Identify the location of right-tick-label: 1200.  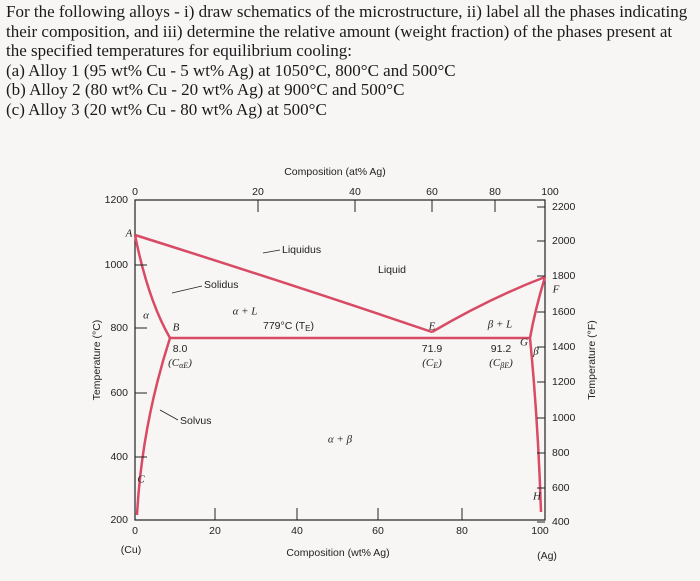
(564, 382).